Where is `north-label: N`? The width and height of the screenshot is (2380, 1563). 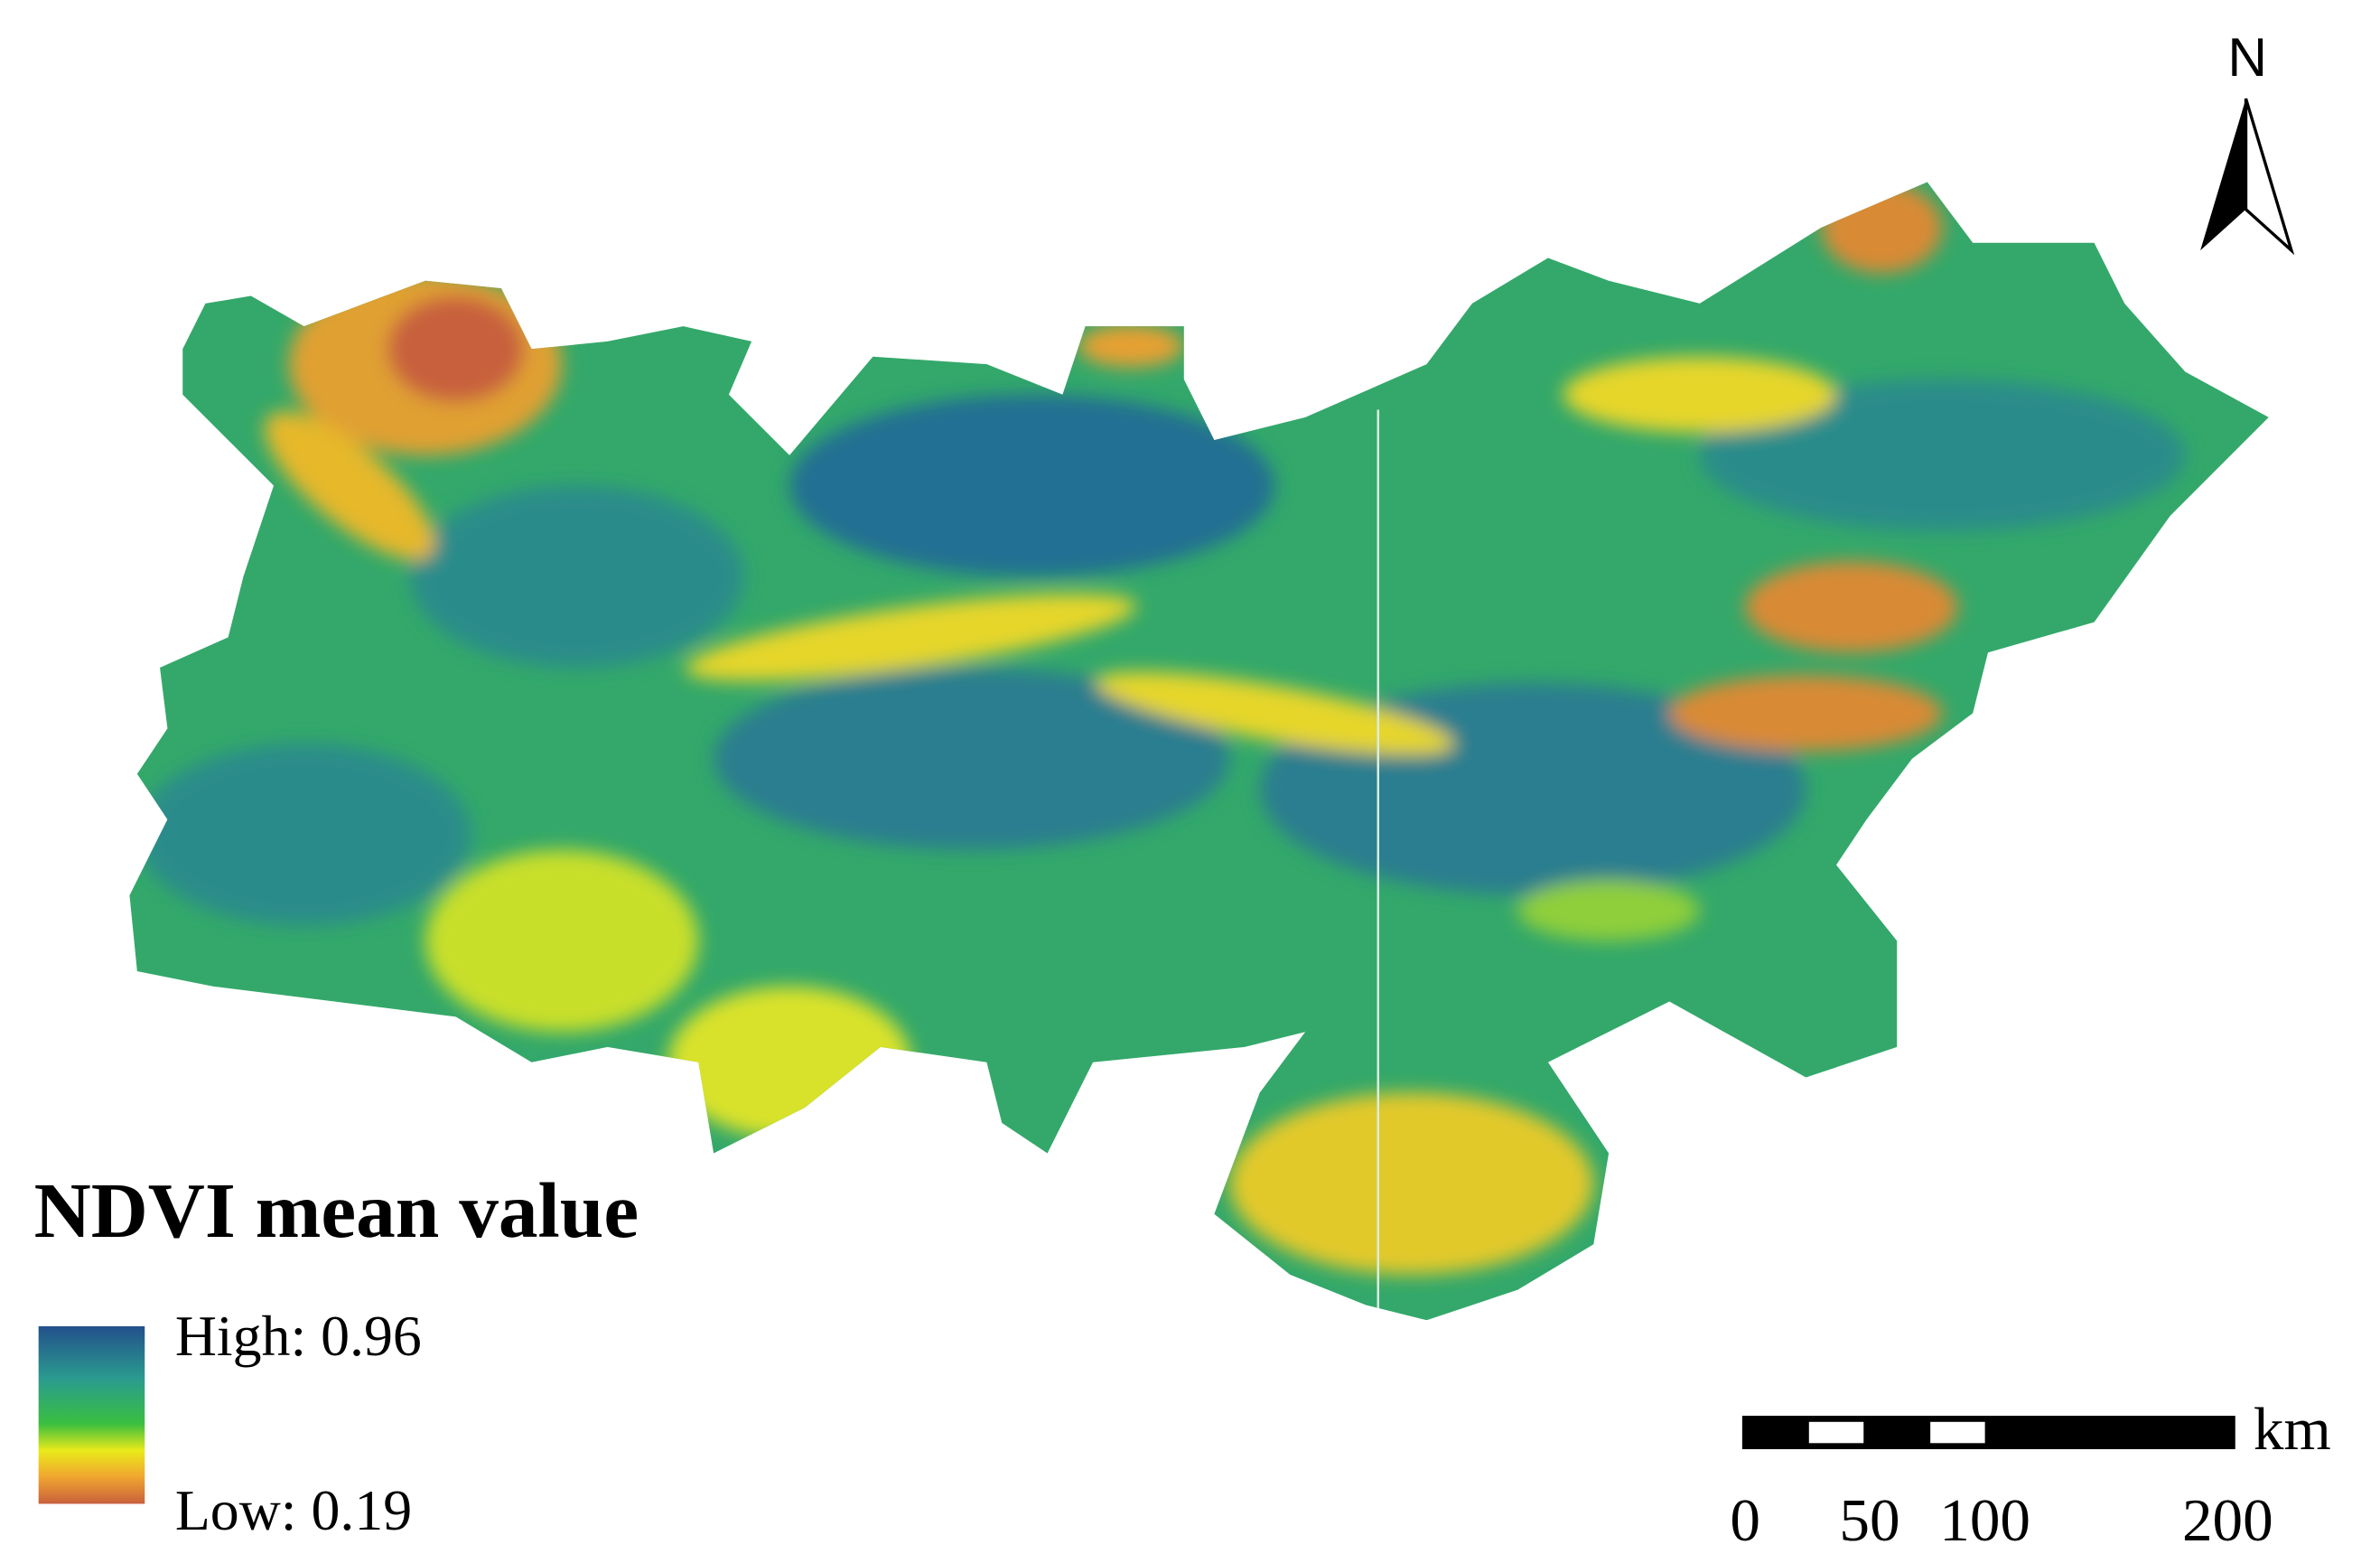
north-label: N is located at coordinates (2247, 57).